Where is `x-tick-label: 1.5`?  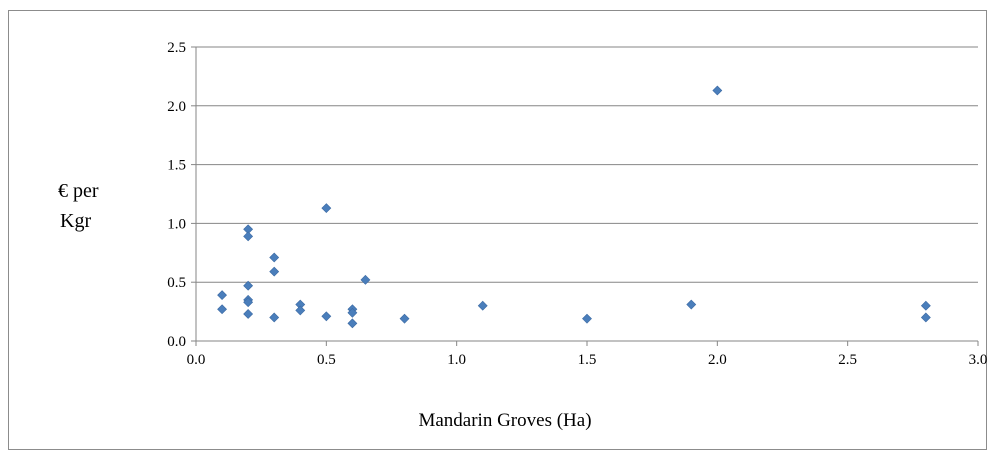 x-tick-label: 1.5 is located at coordinates (587, 360).